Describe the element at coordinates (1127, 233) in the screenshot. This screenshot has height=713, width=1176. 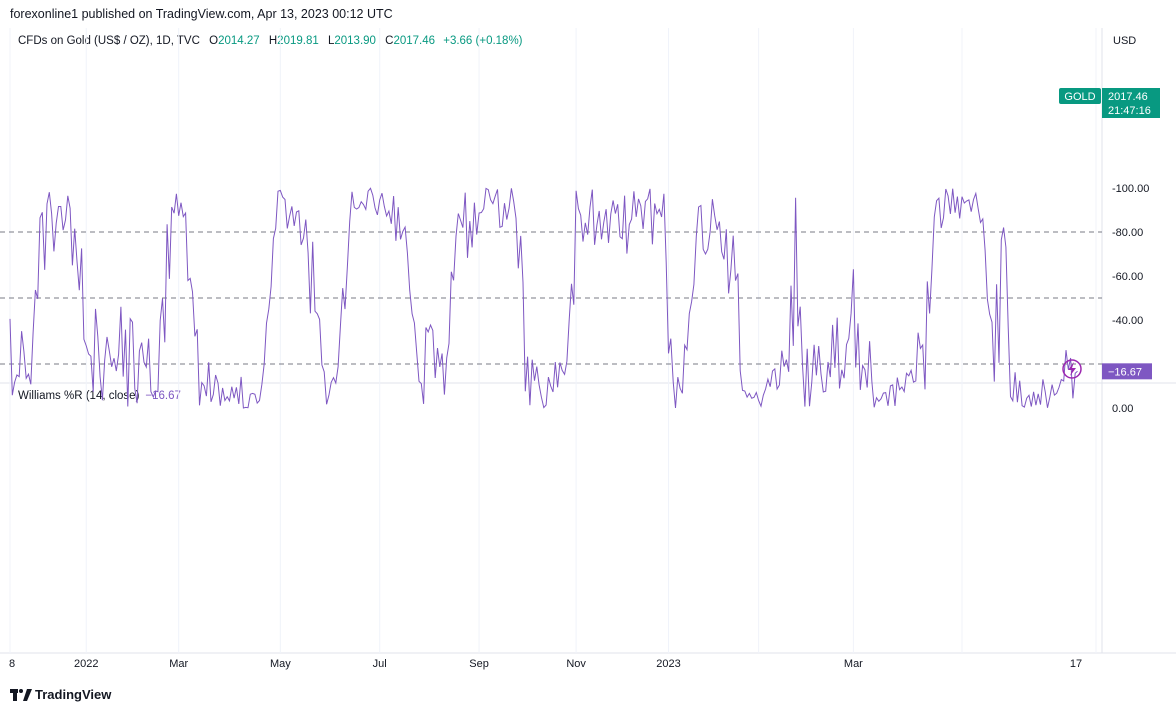
I see `wr-tick-label: -80.00` at that location.